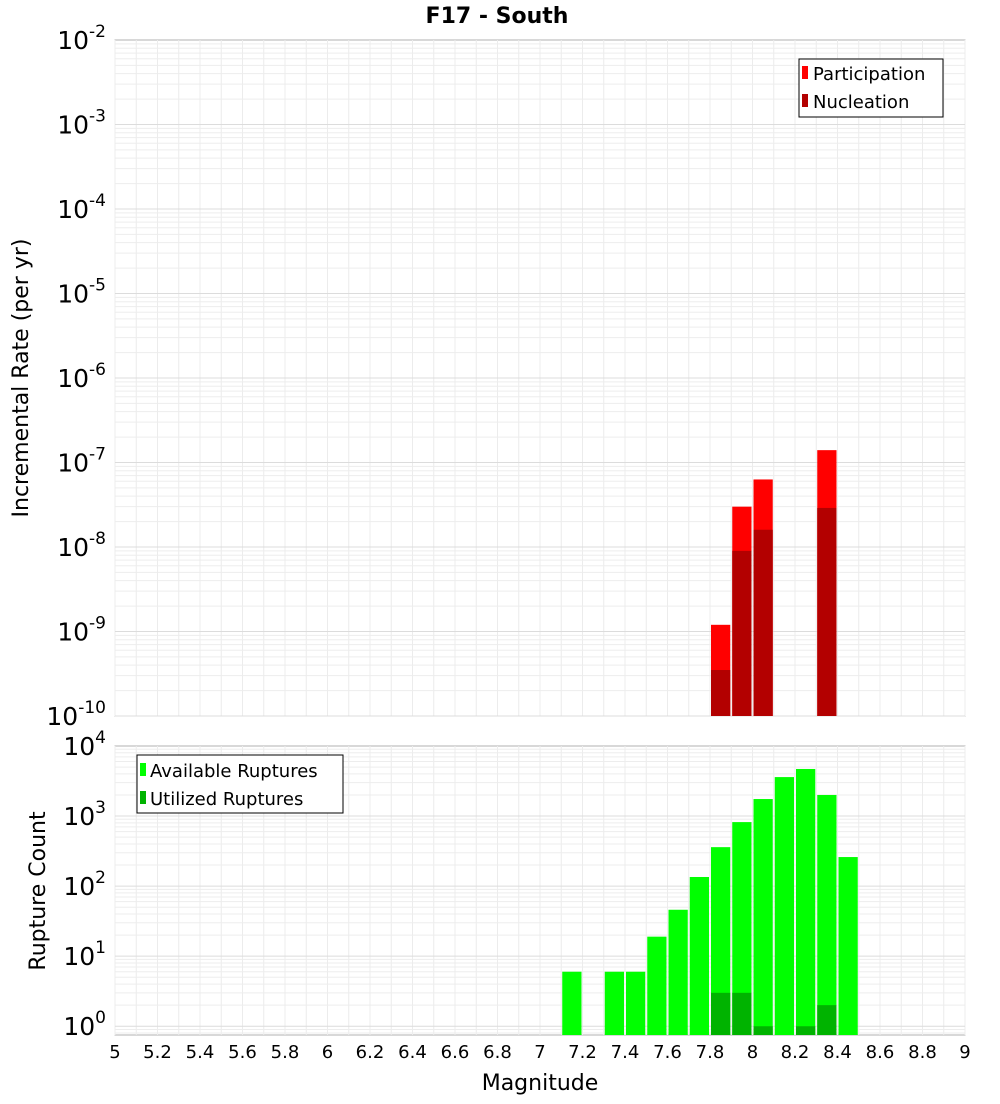  I want to click on rate-y-axis-label: Incremental Rate (per yr), so click(21, 378).